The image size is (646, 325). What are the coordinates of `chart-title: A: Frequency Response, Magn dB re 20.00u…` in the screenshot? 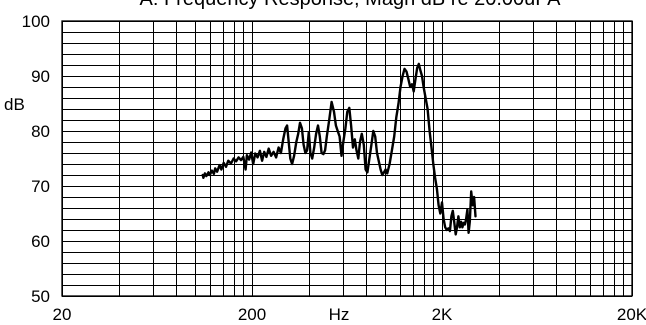 It's located at (351, 5).